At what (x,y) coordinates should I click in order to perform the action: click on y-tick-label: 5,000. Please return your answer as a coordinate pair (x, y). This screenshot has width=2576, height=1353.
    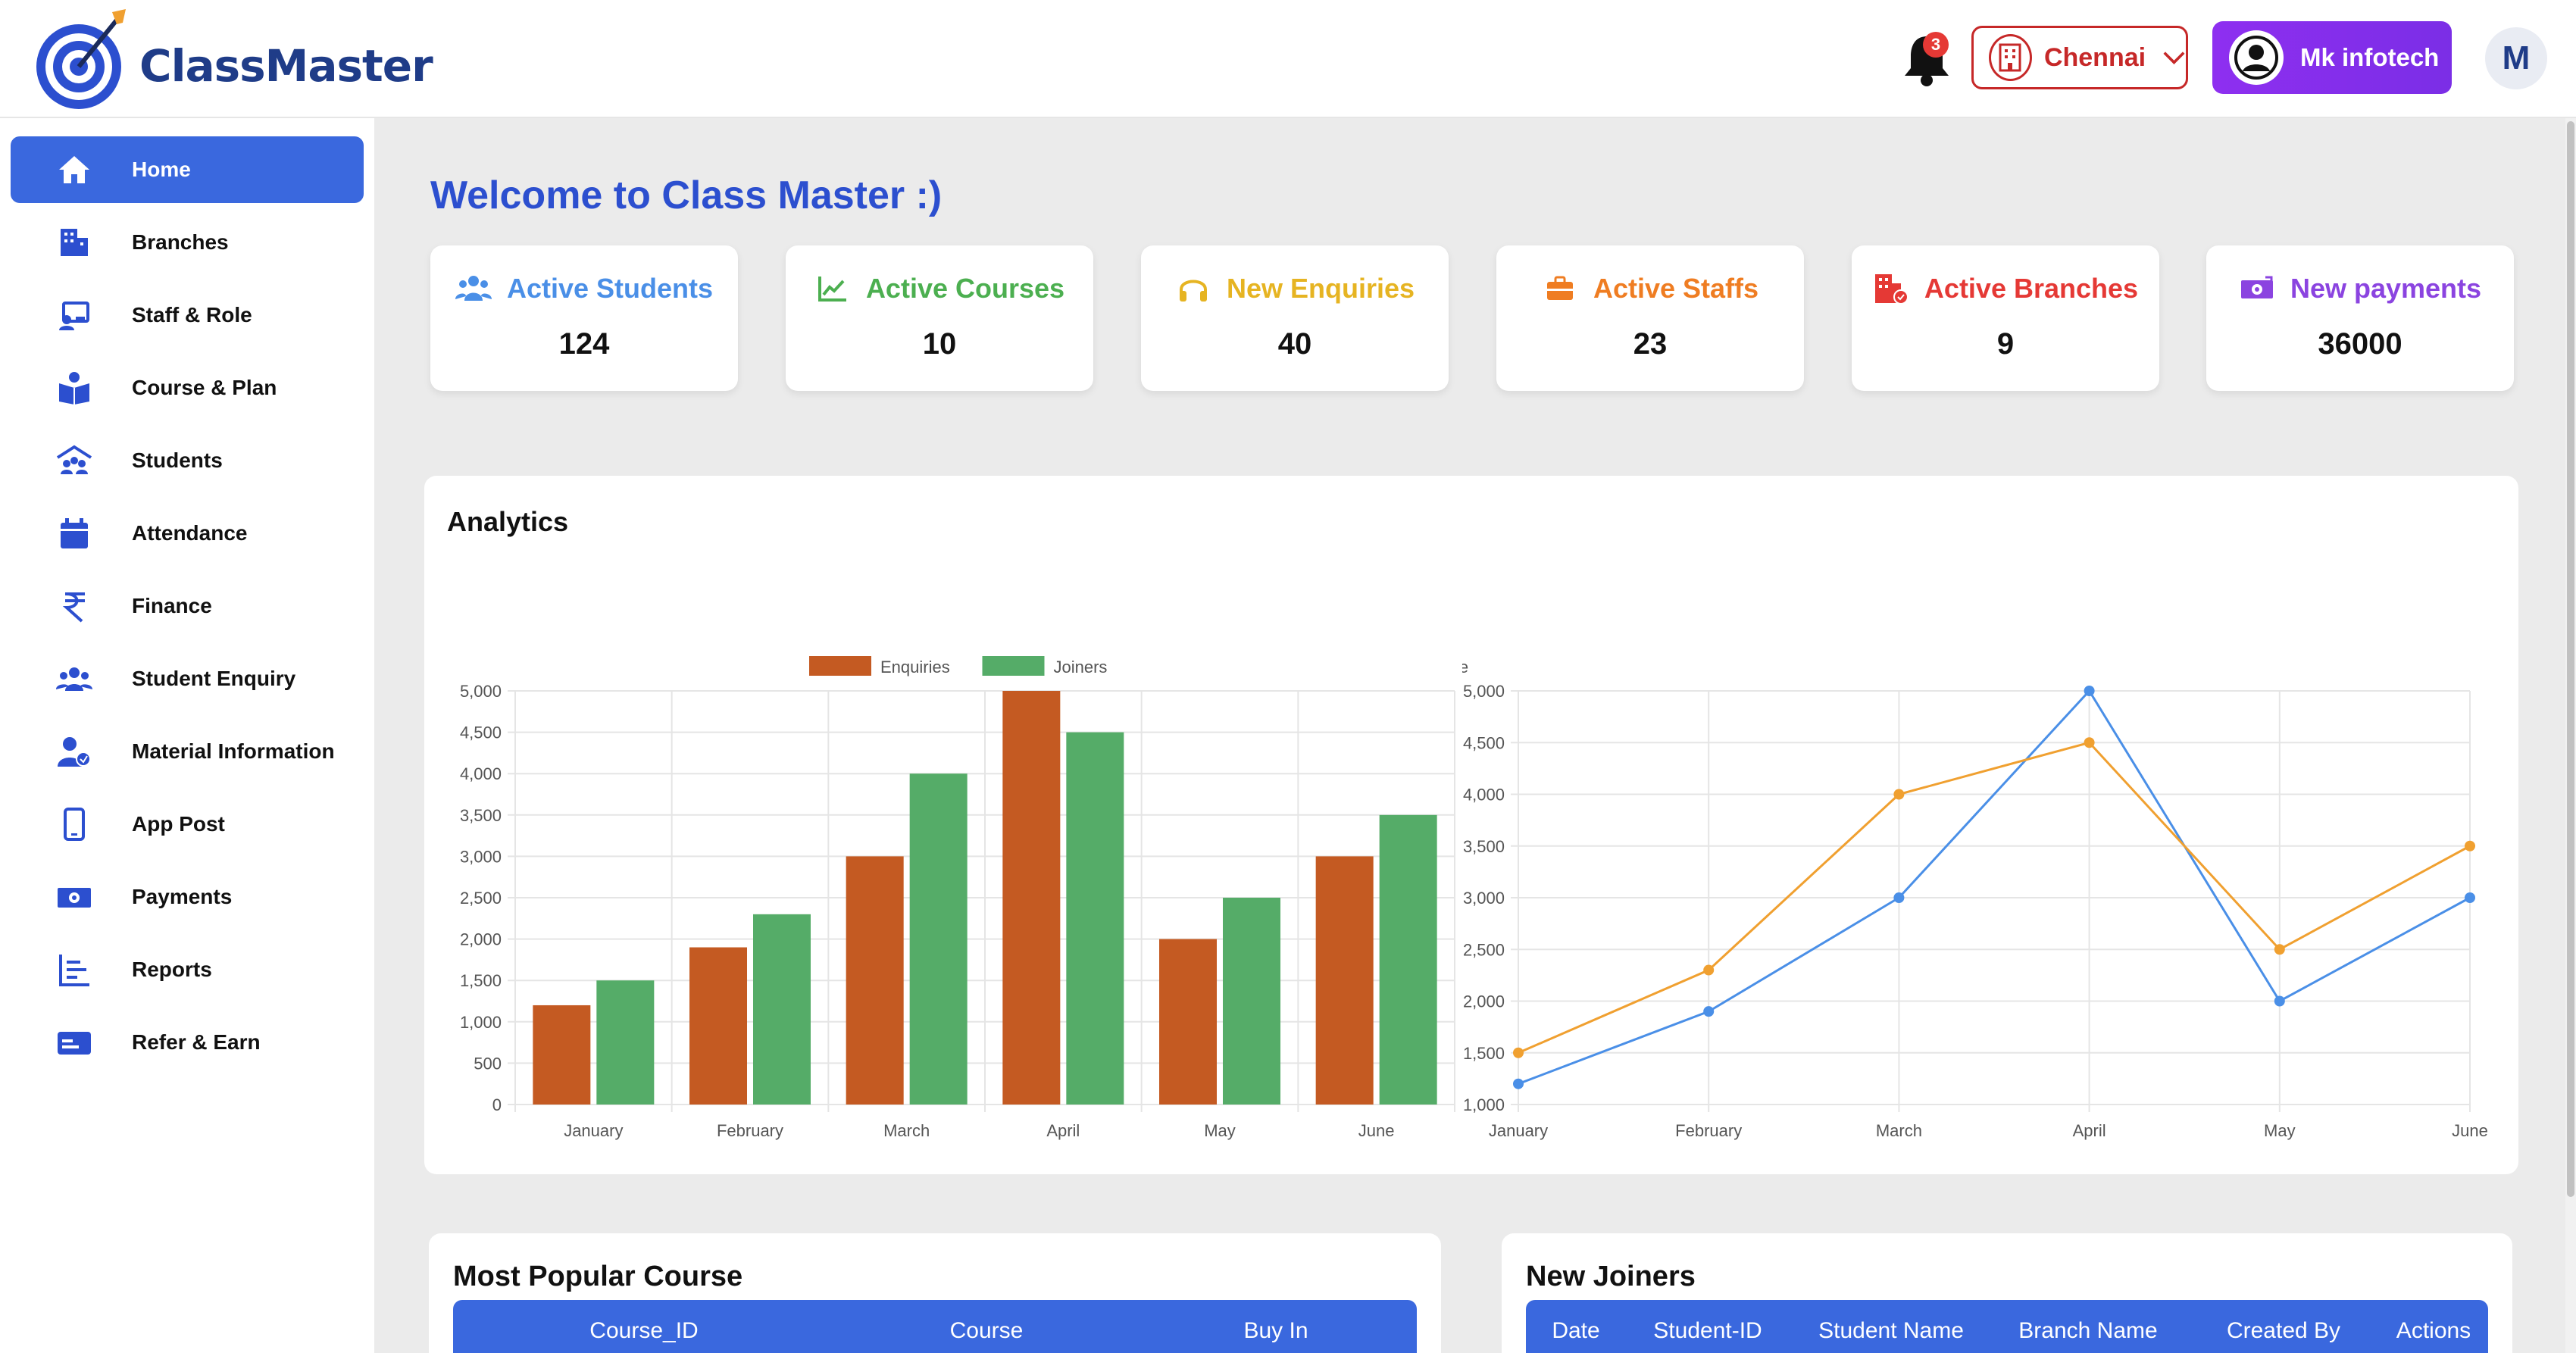
    Looking at the image, I should click on (481, 692).